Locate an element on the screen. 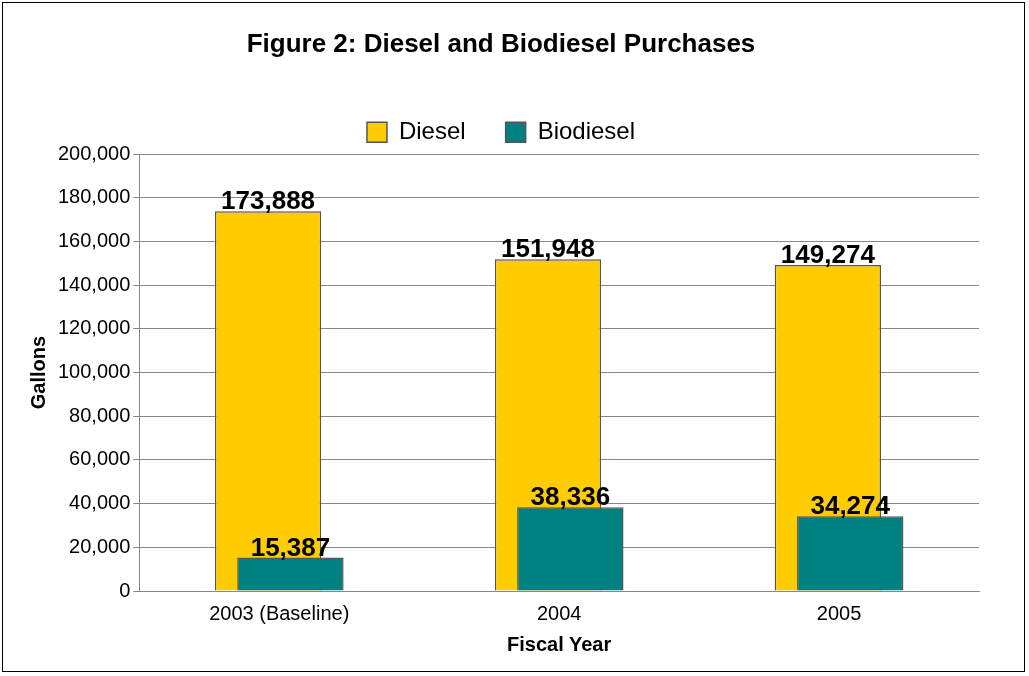 The height and width of the screenshot is (676, 1029). data-label: 173,888 is located at coordinates (268, 200).